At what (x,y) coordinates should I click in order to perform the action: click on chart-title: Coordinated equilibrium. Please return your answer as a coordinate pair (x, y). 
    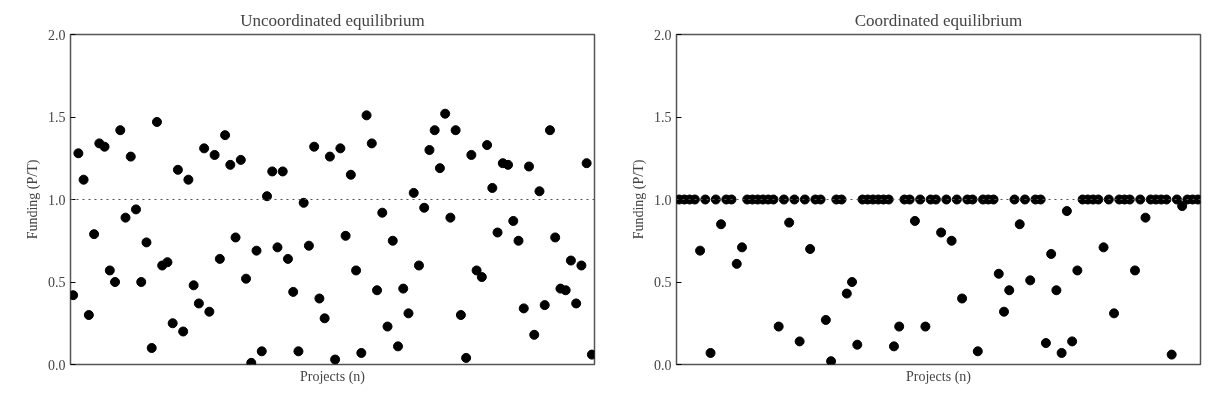
    Looking at the image, I should click on (938, 20).